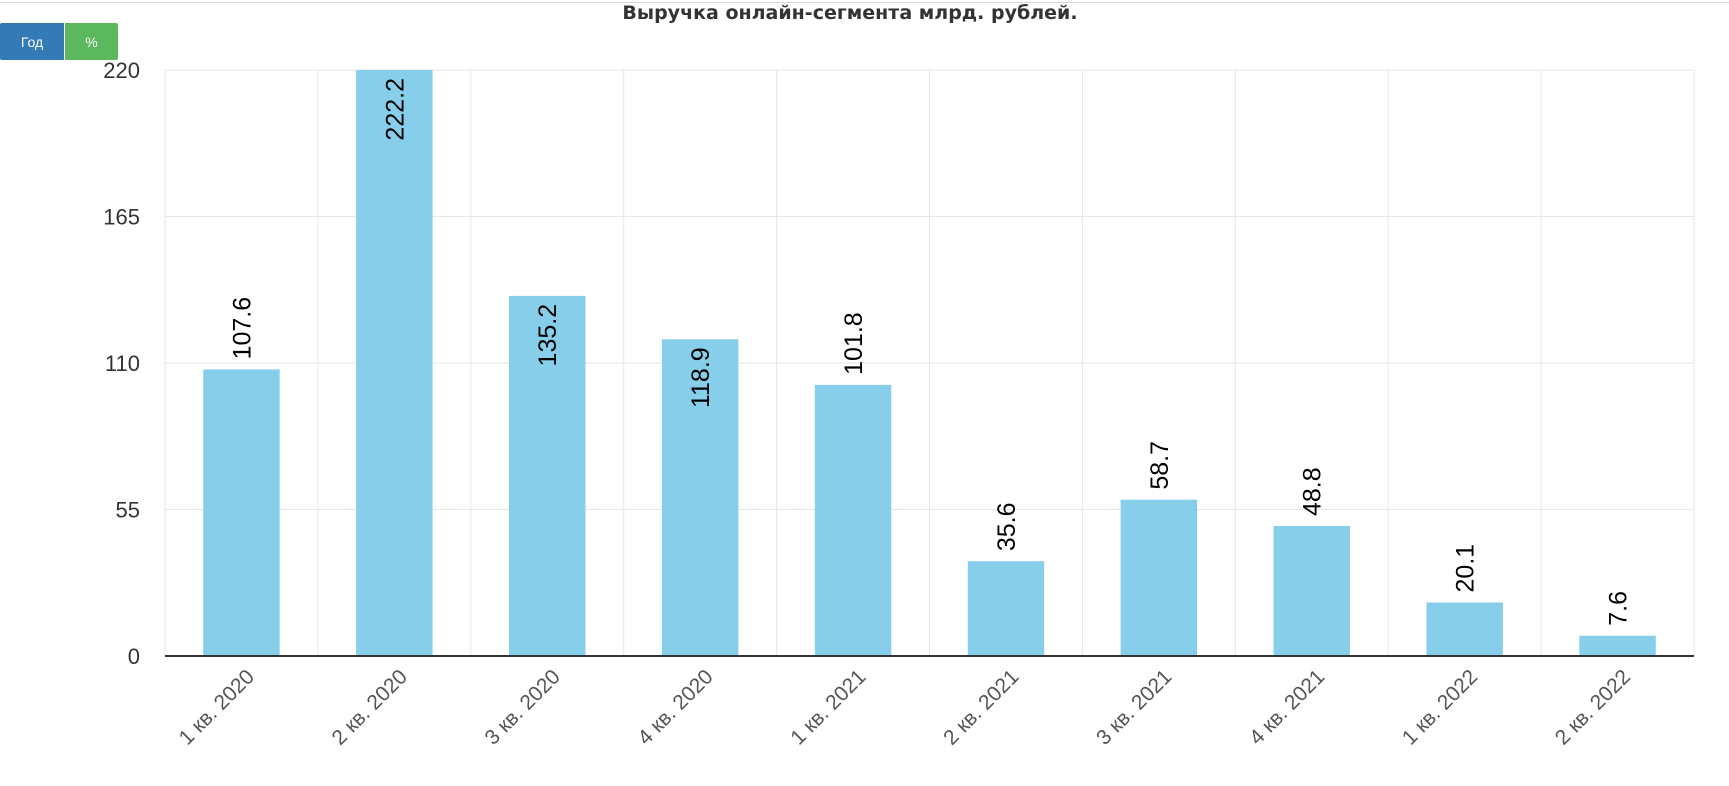  Describe the element at coordinates (128, 510) in the screenshot. I see `y-tick-label: 55` at that location.